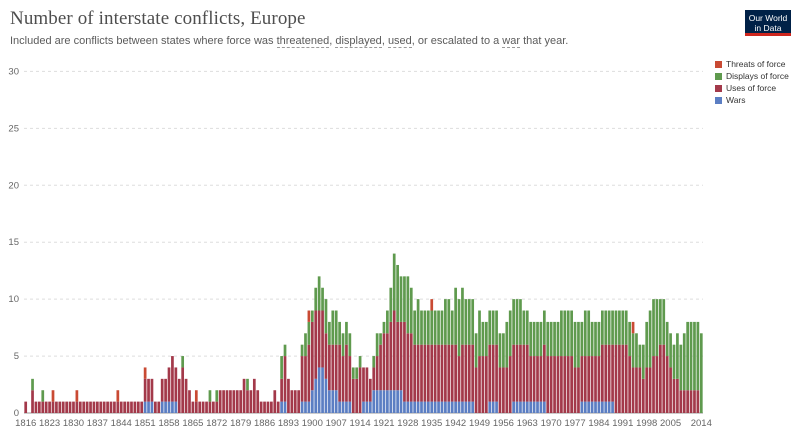 Image resolution: width=800 pixels, height=435 pixels. Describe the element at coordinates (598, 423) in the screenshot. I see `x-tick-label: 1984` at that location.